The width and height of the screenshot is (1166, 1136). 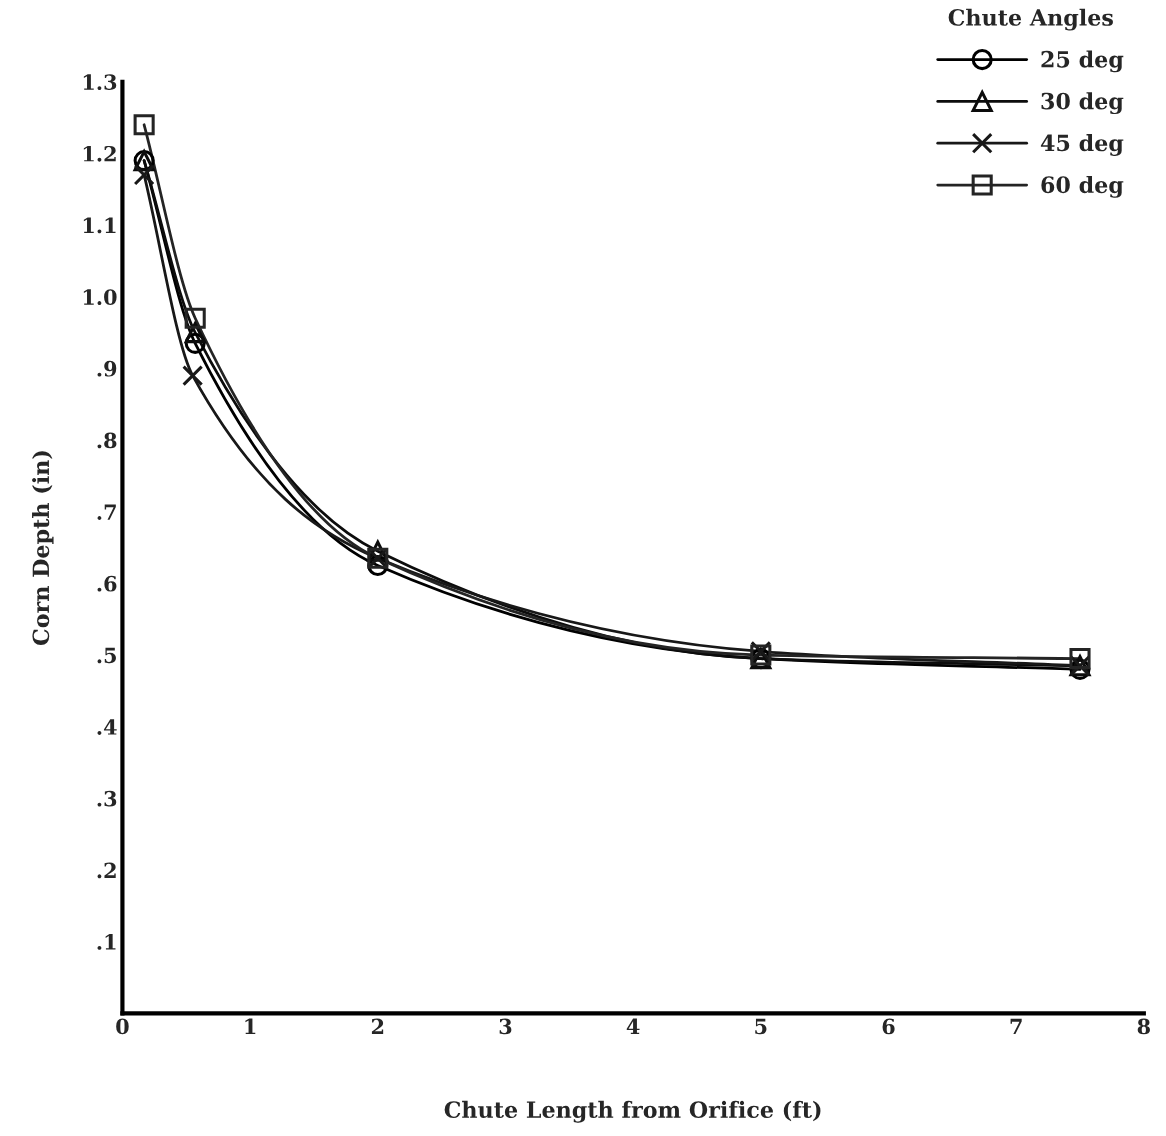 I want to click on y-tick-label: 1.2, so click(x=99, y=153).